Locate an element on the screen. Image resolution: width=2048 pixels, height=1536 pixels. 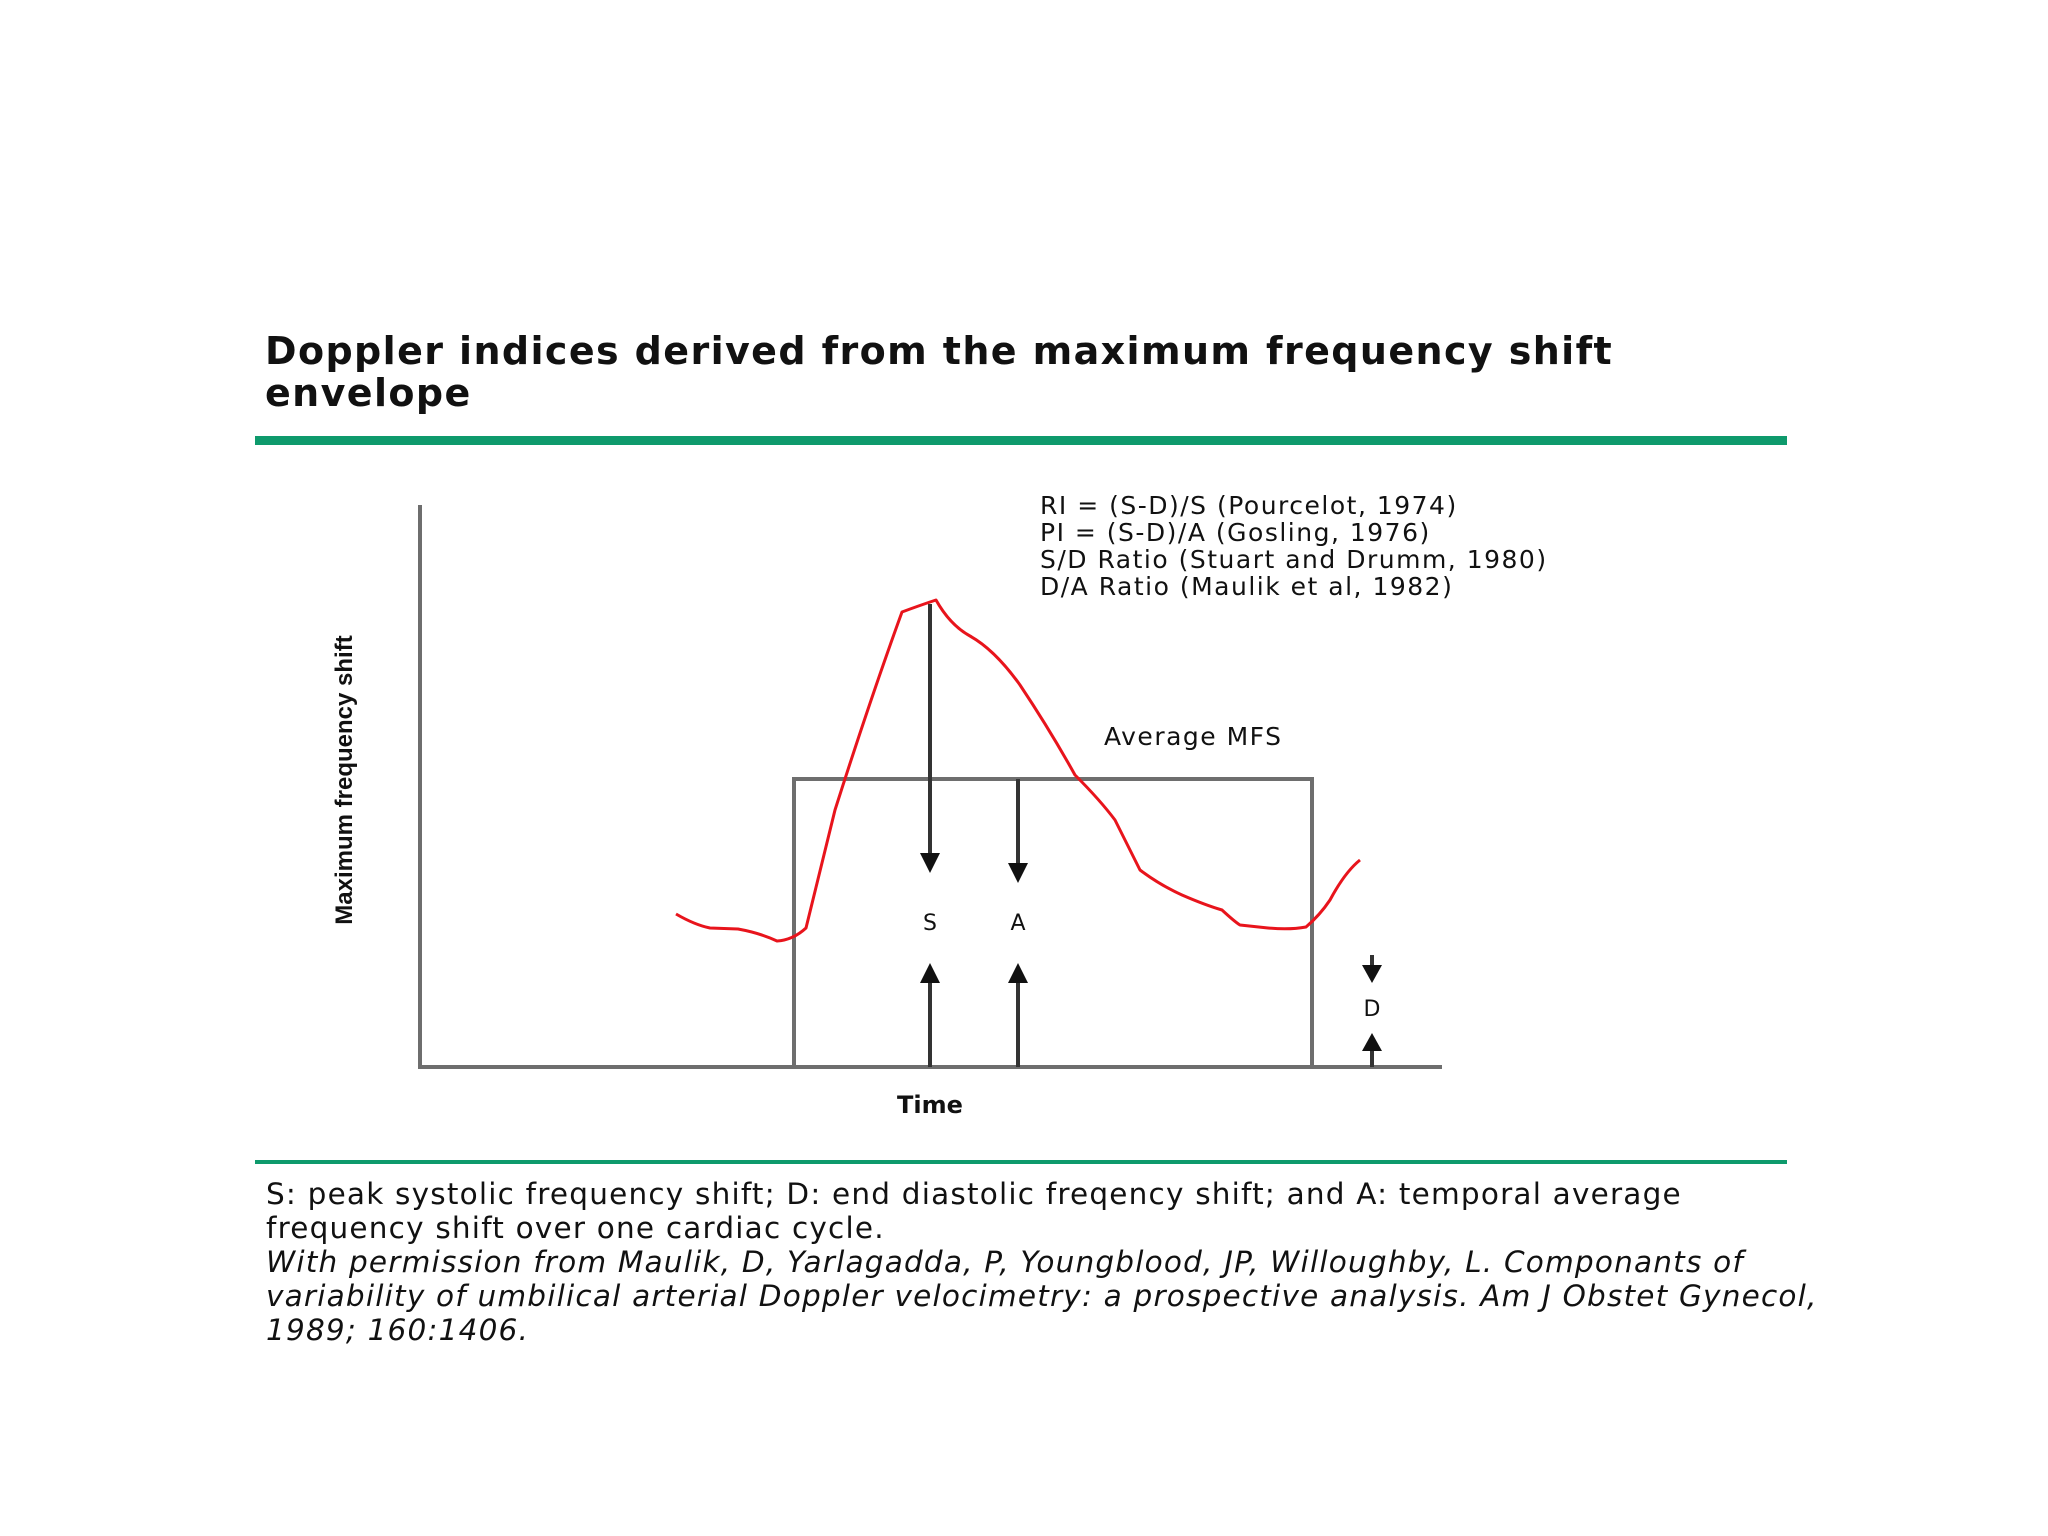
a-marker is located at coordinates (1018, 923).